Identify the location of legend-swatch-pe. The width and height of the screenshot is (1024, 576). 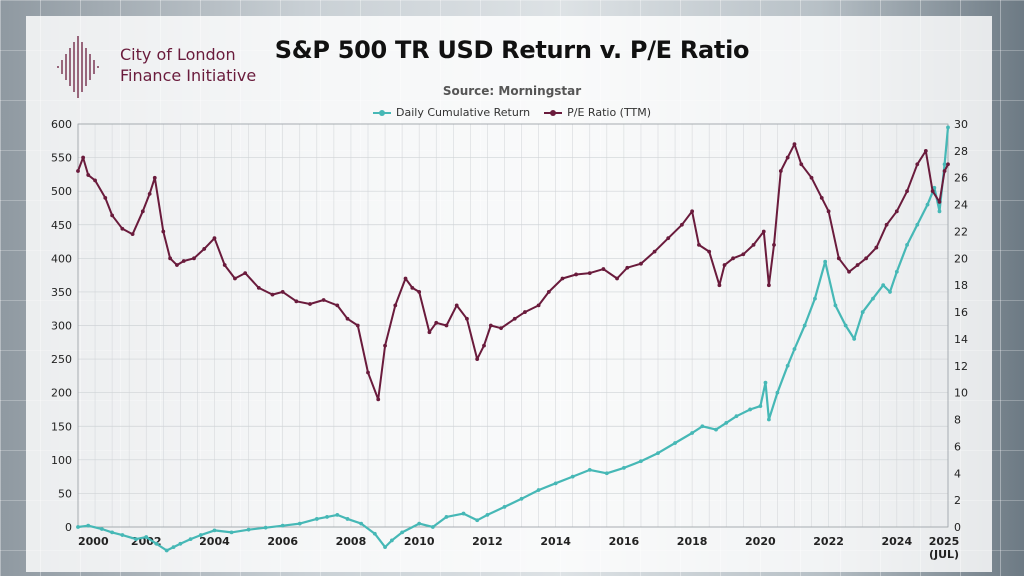
(553, 112).